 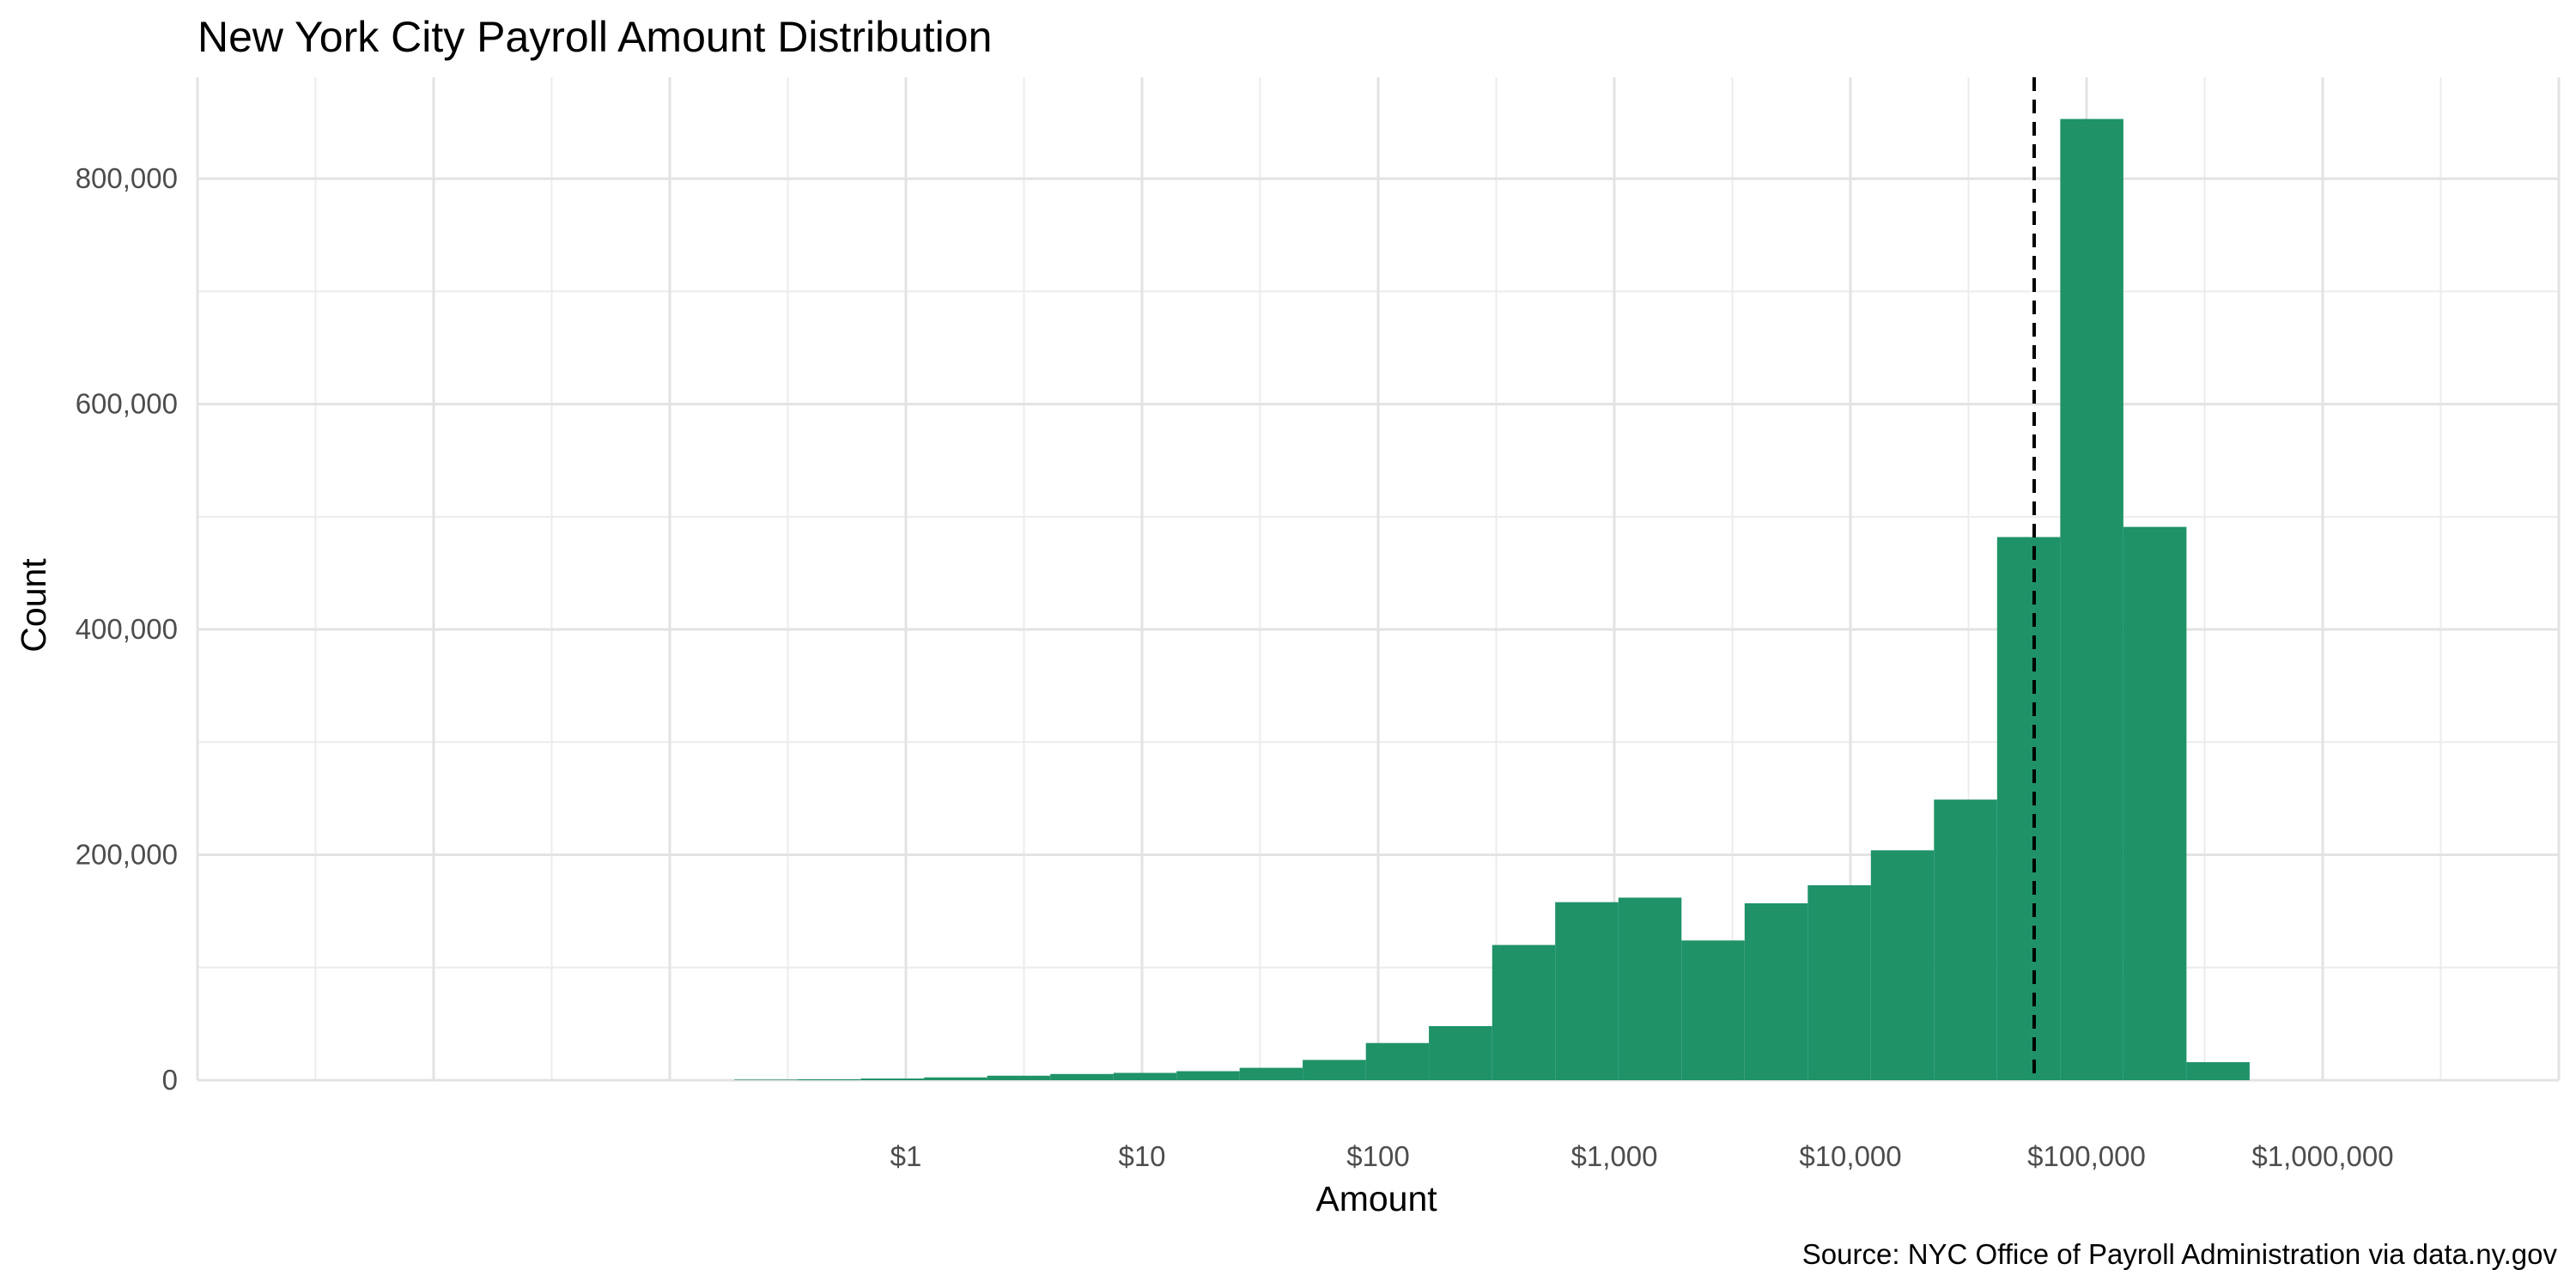 I want to click on x-axis-title: Amount, so click(x=1376, y=1199).